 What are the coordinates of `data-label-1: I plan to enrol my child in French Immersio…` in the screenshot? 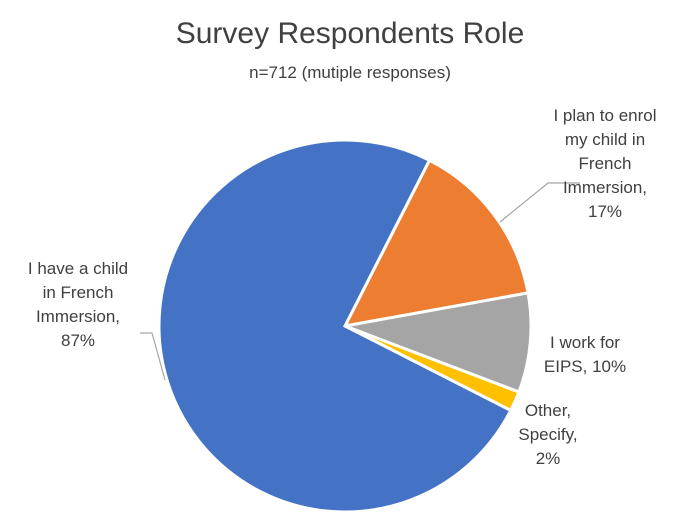 It's located at (604, 163).